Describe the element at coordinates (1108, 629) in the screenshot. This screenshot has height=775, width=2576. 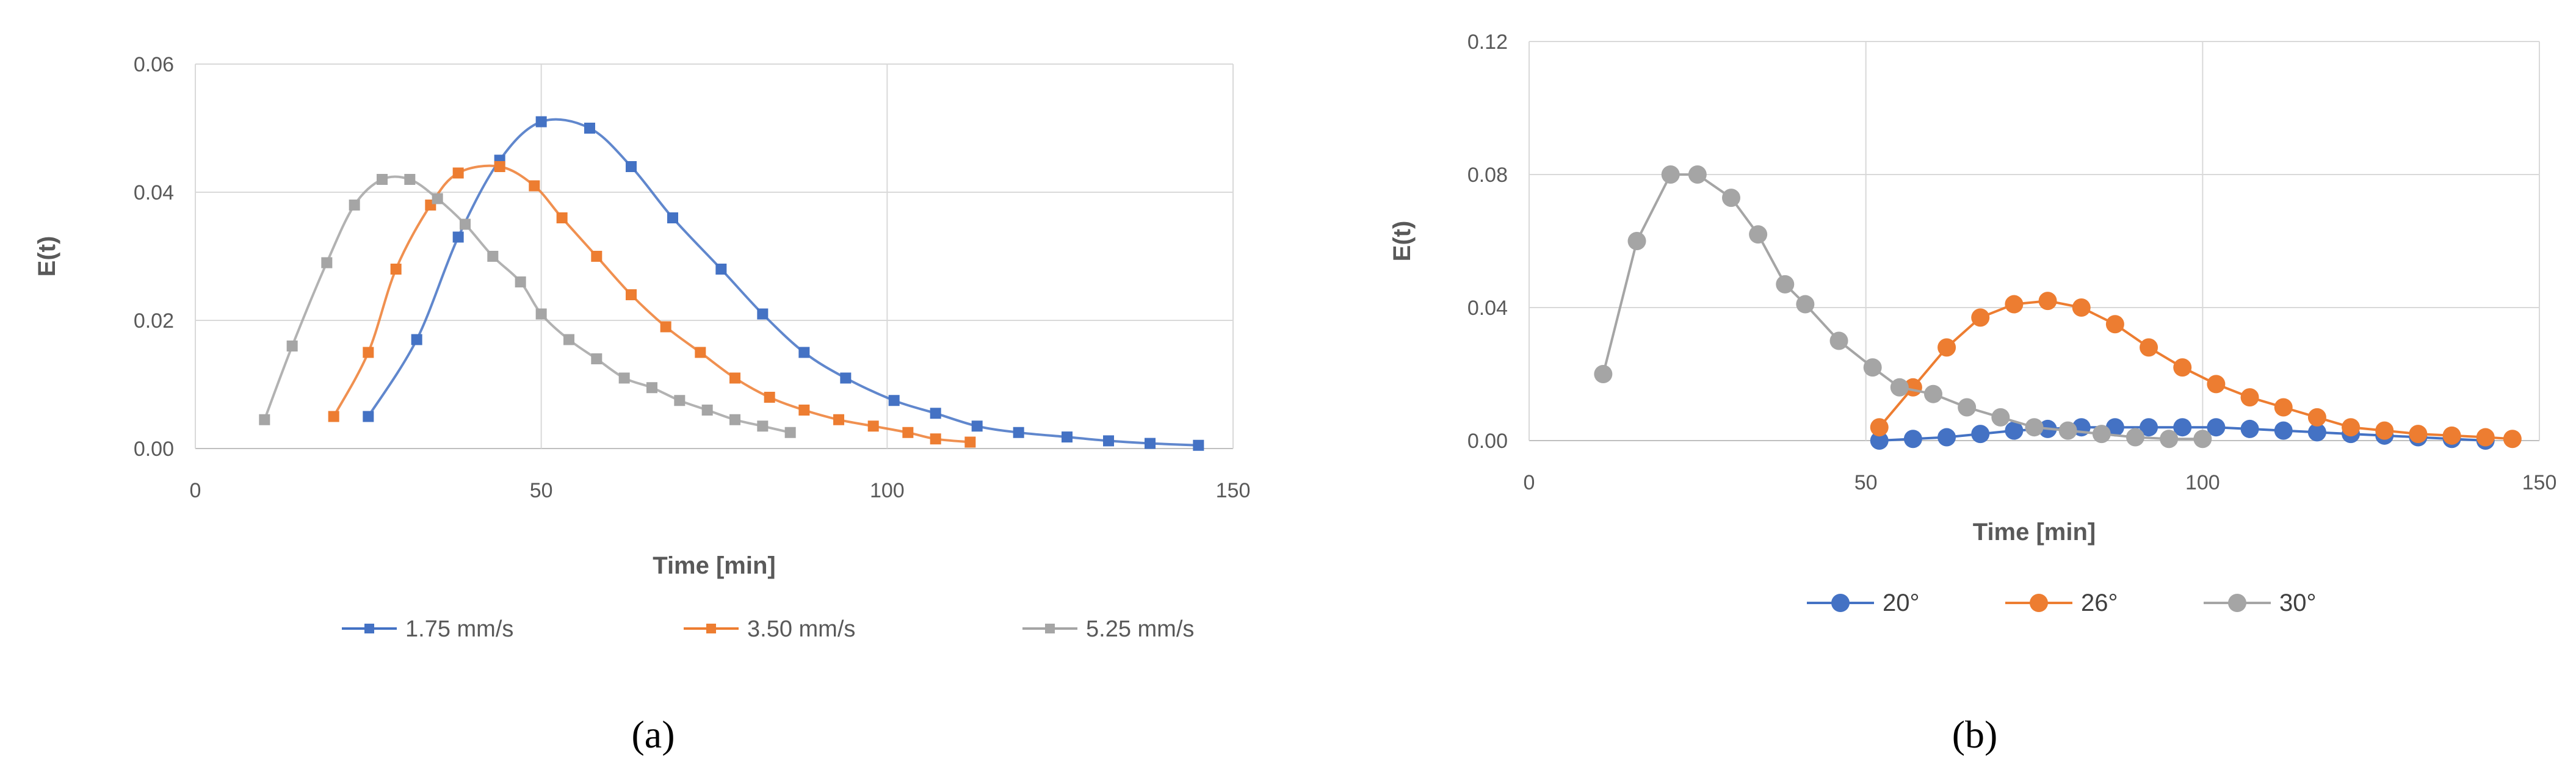
I see `legend-entry: 5.25 mm/s` at that location.